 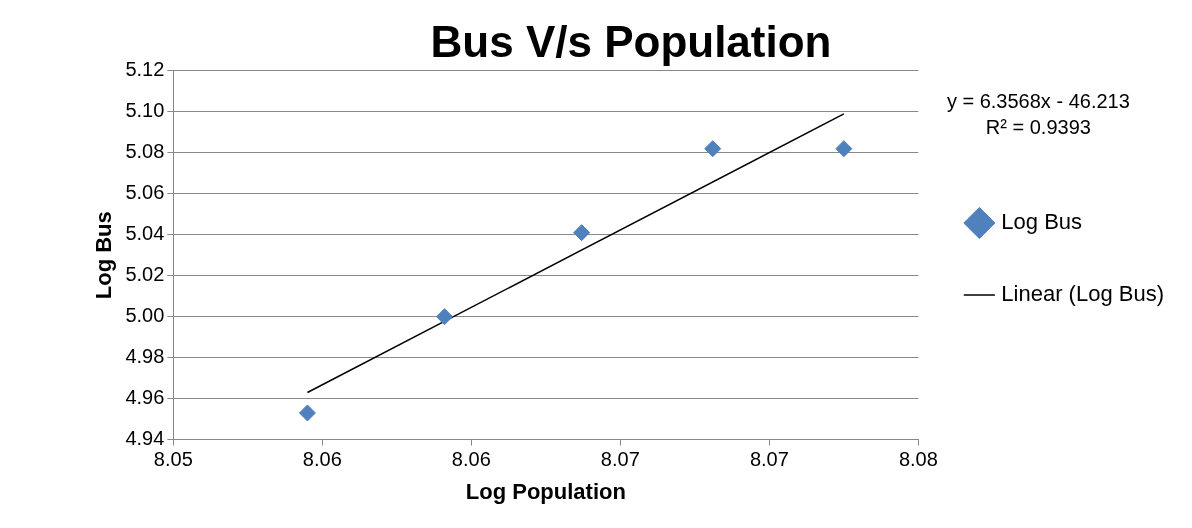 What do you see at coordinates (145, 274) in the screenshot?
I see `y-tick-label: 5.02` at bounding box center [145, 274].